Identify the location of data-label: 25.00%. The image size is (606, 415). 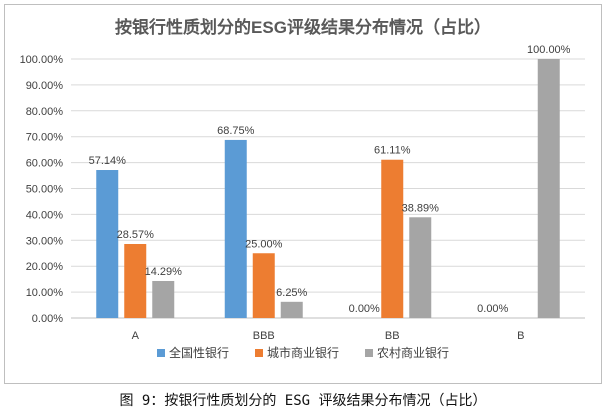
(264, 244).